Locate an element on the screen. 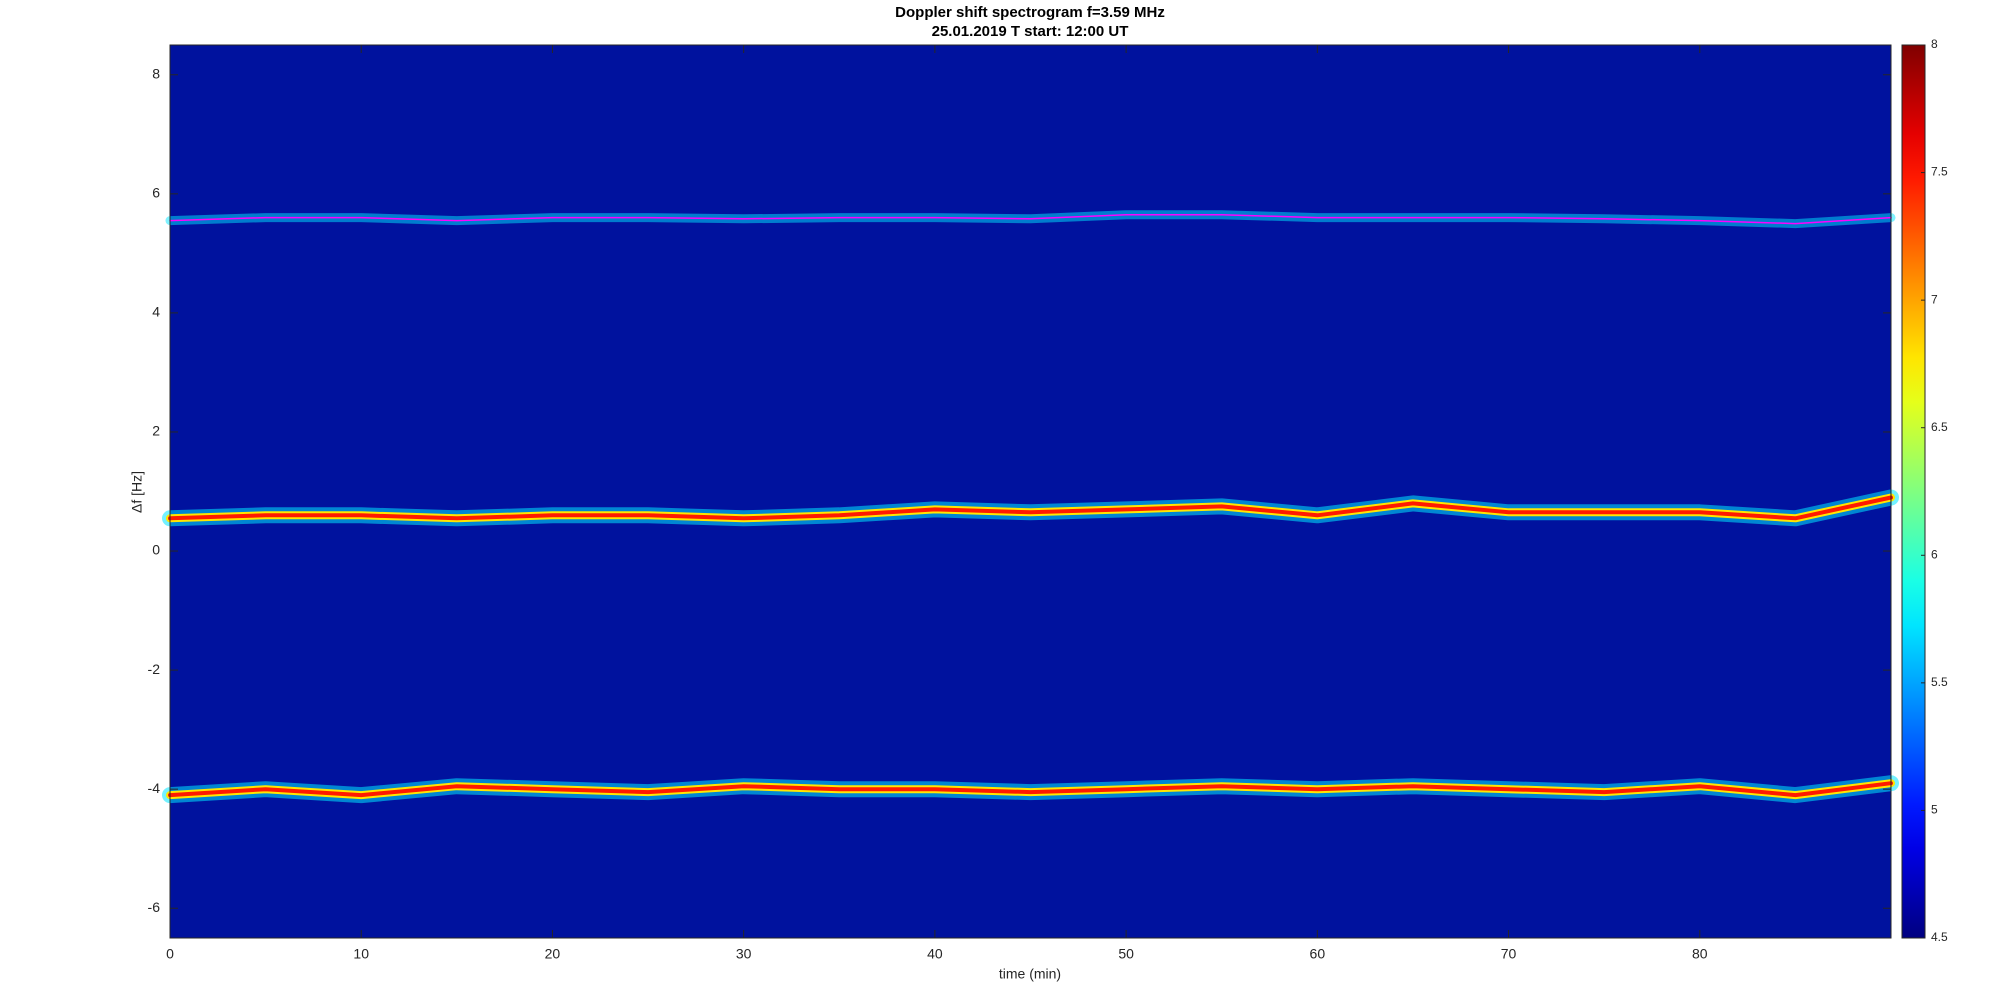 The image size is (2000, 1003). x-tick-label: 60 is located at coordinates (1318, 954).